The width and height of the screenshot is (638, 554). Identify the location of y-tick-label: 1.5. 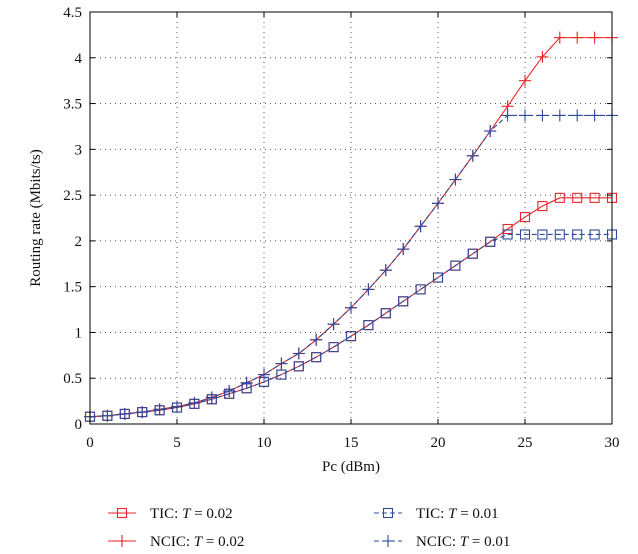
(72, 288).